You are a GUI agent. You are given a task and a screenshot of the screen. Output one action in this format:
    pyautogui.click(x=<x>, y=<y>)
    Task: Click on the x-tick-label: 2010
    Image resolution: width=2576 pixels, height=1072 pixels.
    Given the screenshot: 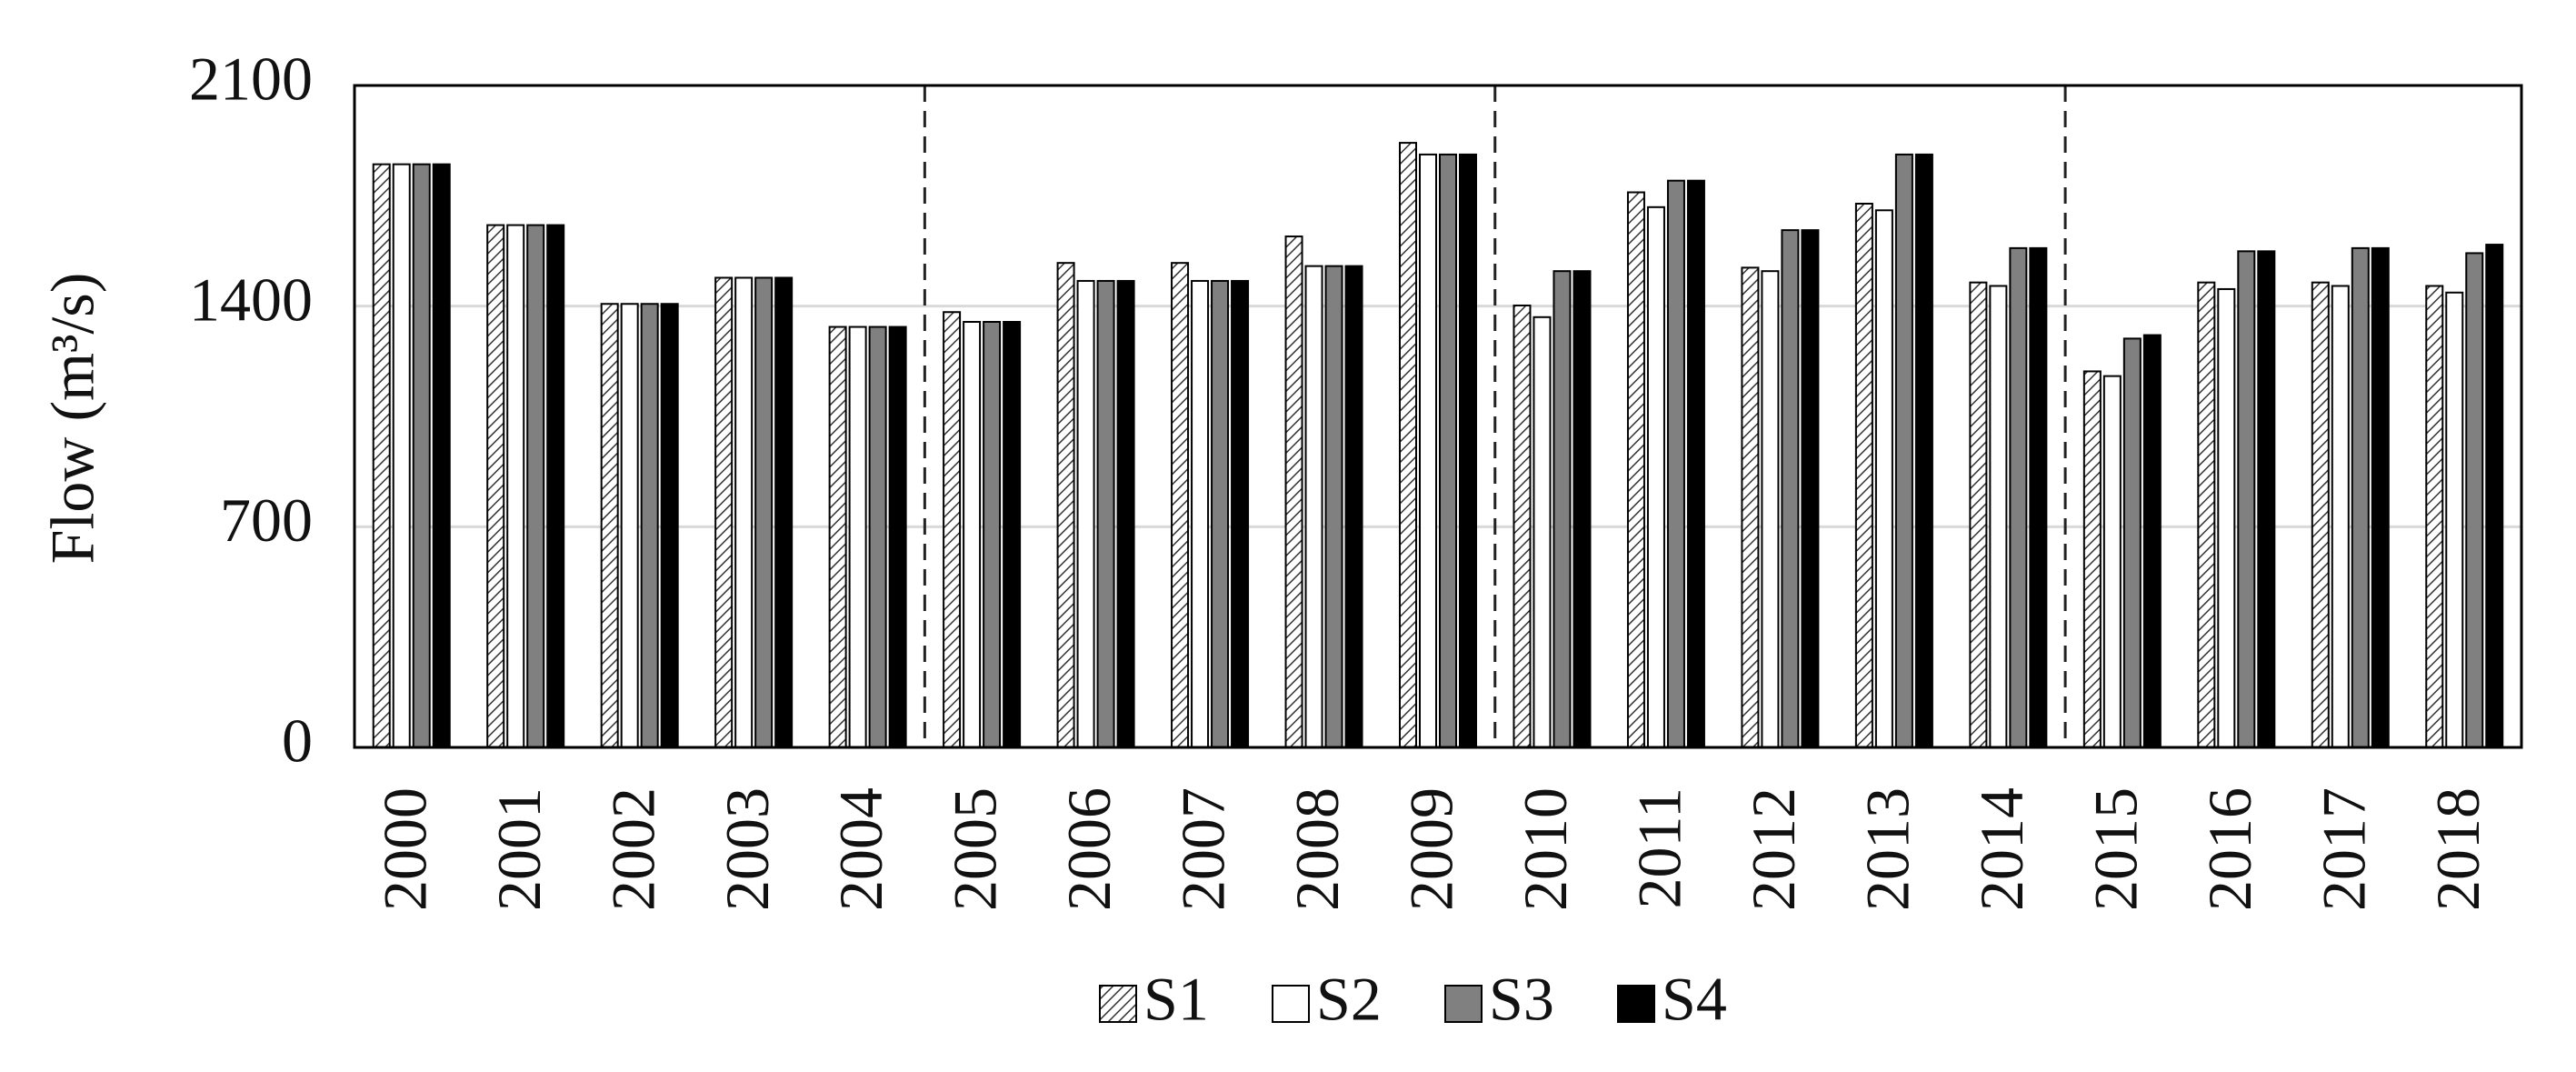 What is the action you would take?
    pyautogui.click(x=1545, y=849)
    